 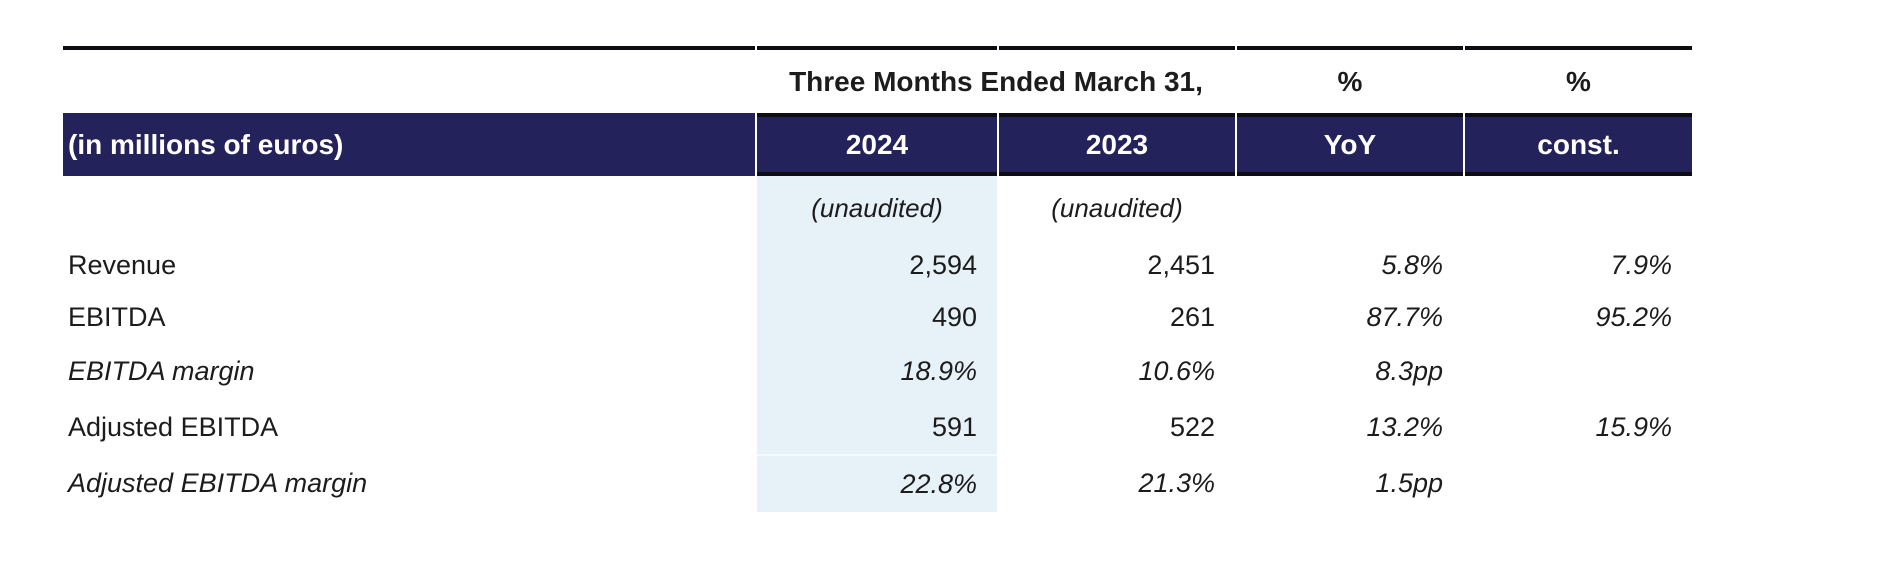 What do you see at coordinates (1633, 426) in the screenshot?
I see `adjusted-ebitda-value-const: 15.9%` at bounding box center [1633, 426].